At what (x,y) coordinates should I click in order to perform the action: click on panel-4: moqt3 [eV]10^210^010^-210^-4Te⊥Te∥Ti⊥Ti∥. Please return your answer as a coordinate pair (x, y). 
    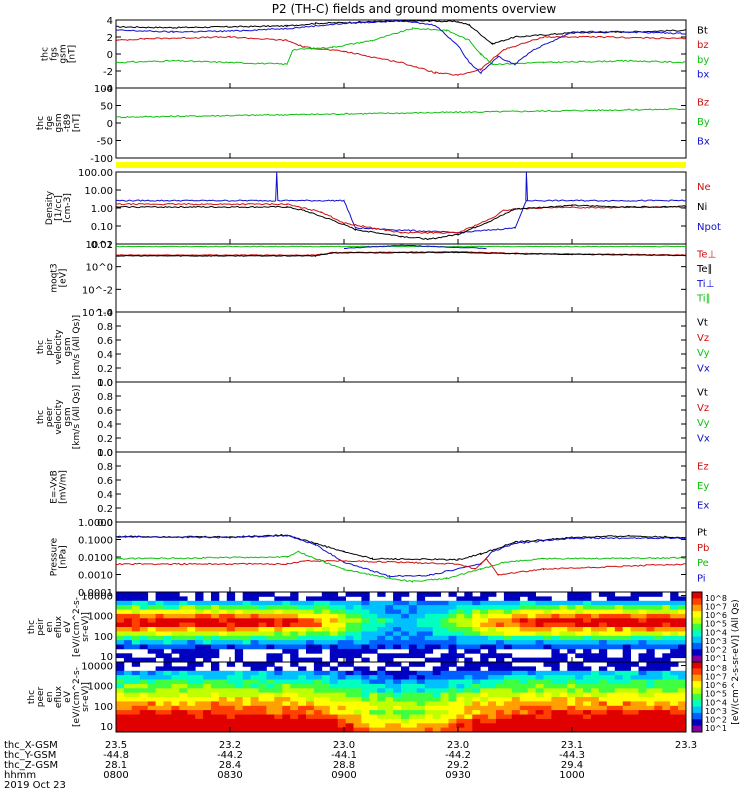
    Looking at the image, I should click on (383, 279).